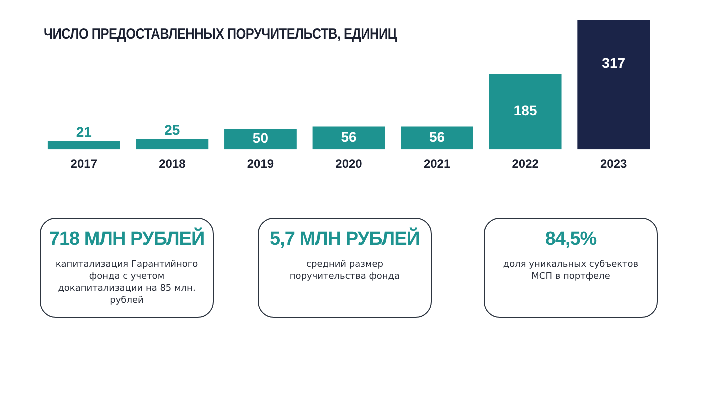  I want to click on data-label: 185, so click(526, 110).